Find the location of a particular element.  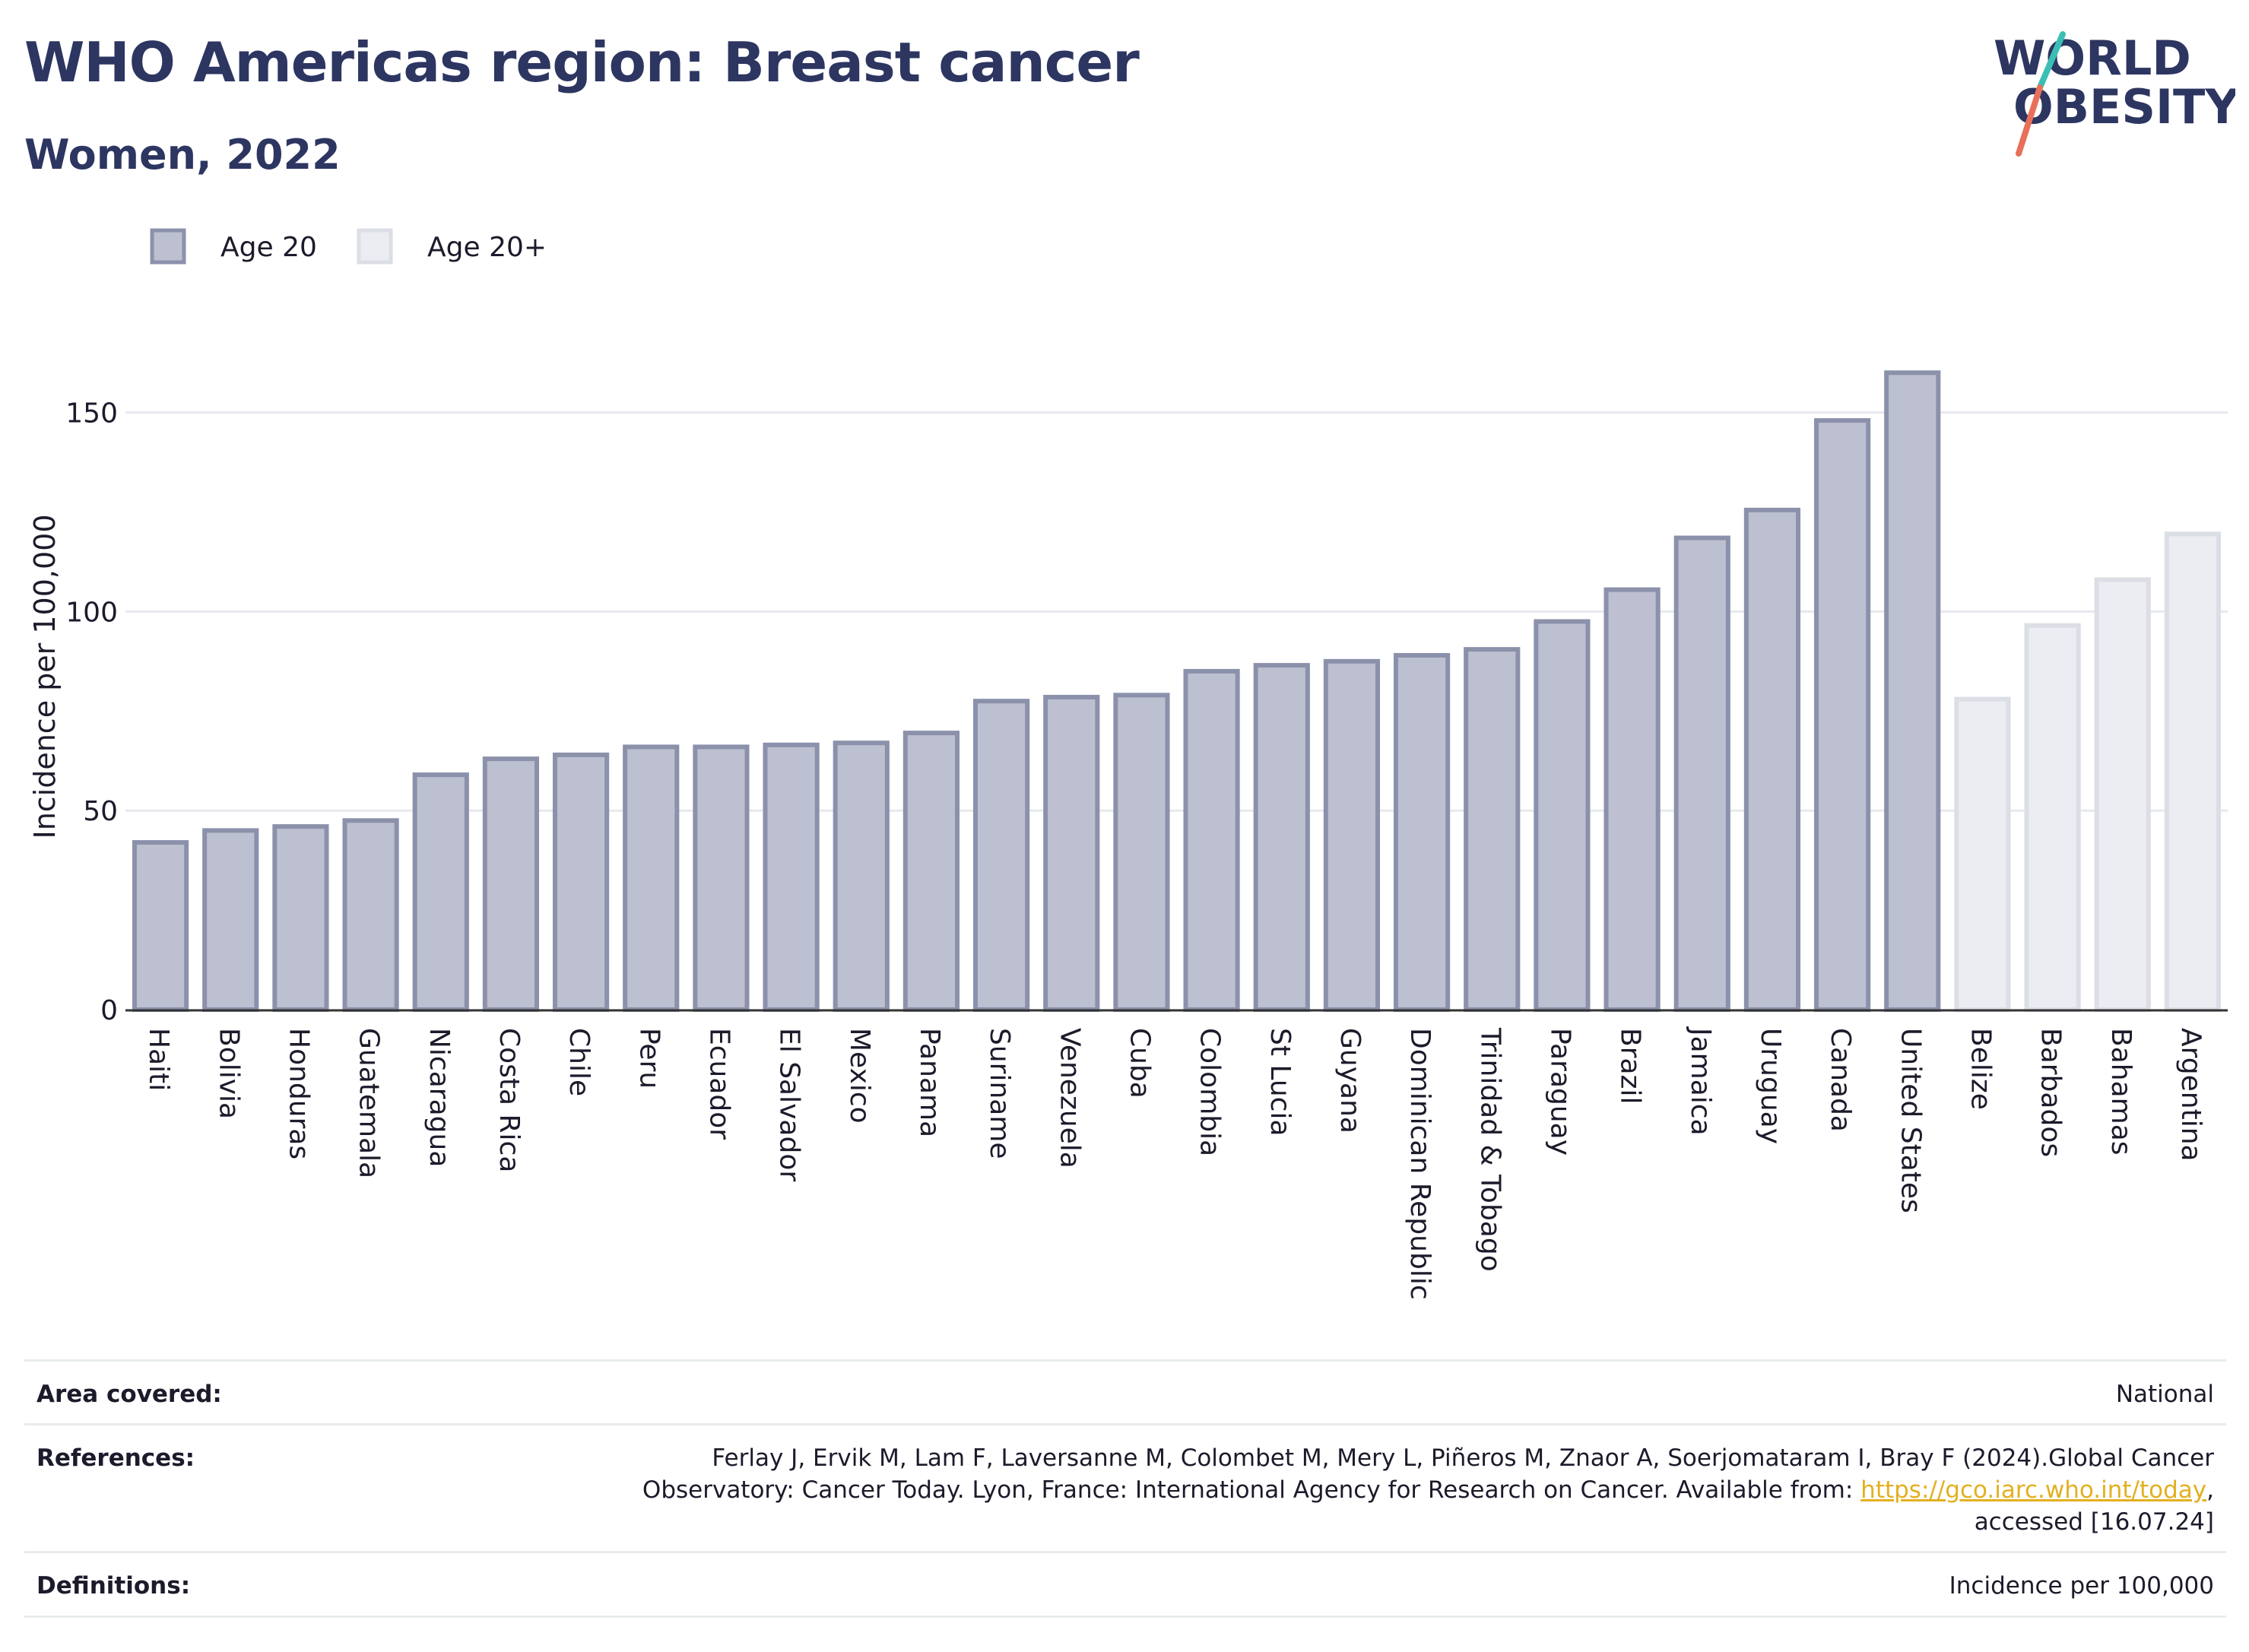

x-tick-label-barbados: Barbados is located at coordinates (2051, 1092).